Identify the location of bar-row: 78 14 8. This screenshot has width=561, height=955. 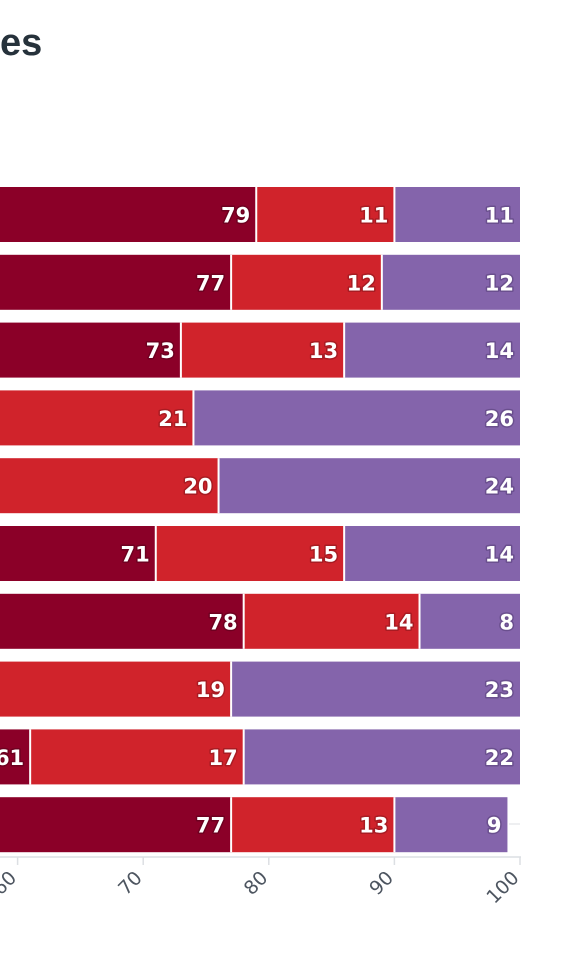
(260, 621).